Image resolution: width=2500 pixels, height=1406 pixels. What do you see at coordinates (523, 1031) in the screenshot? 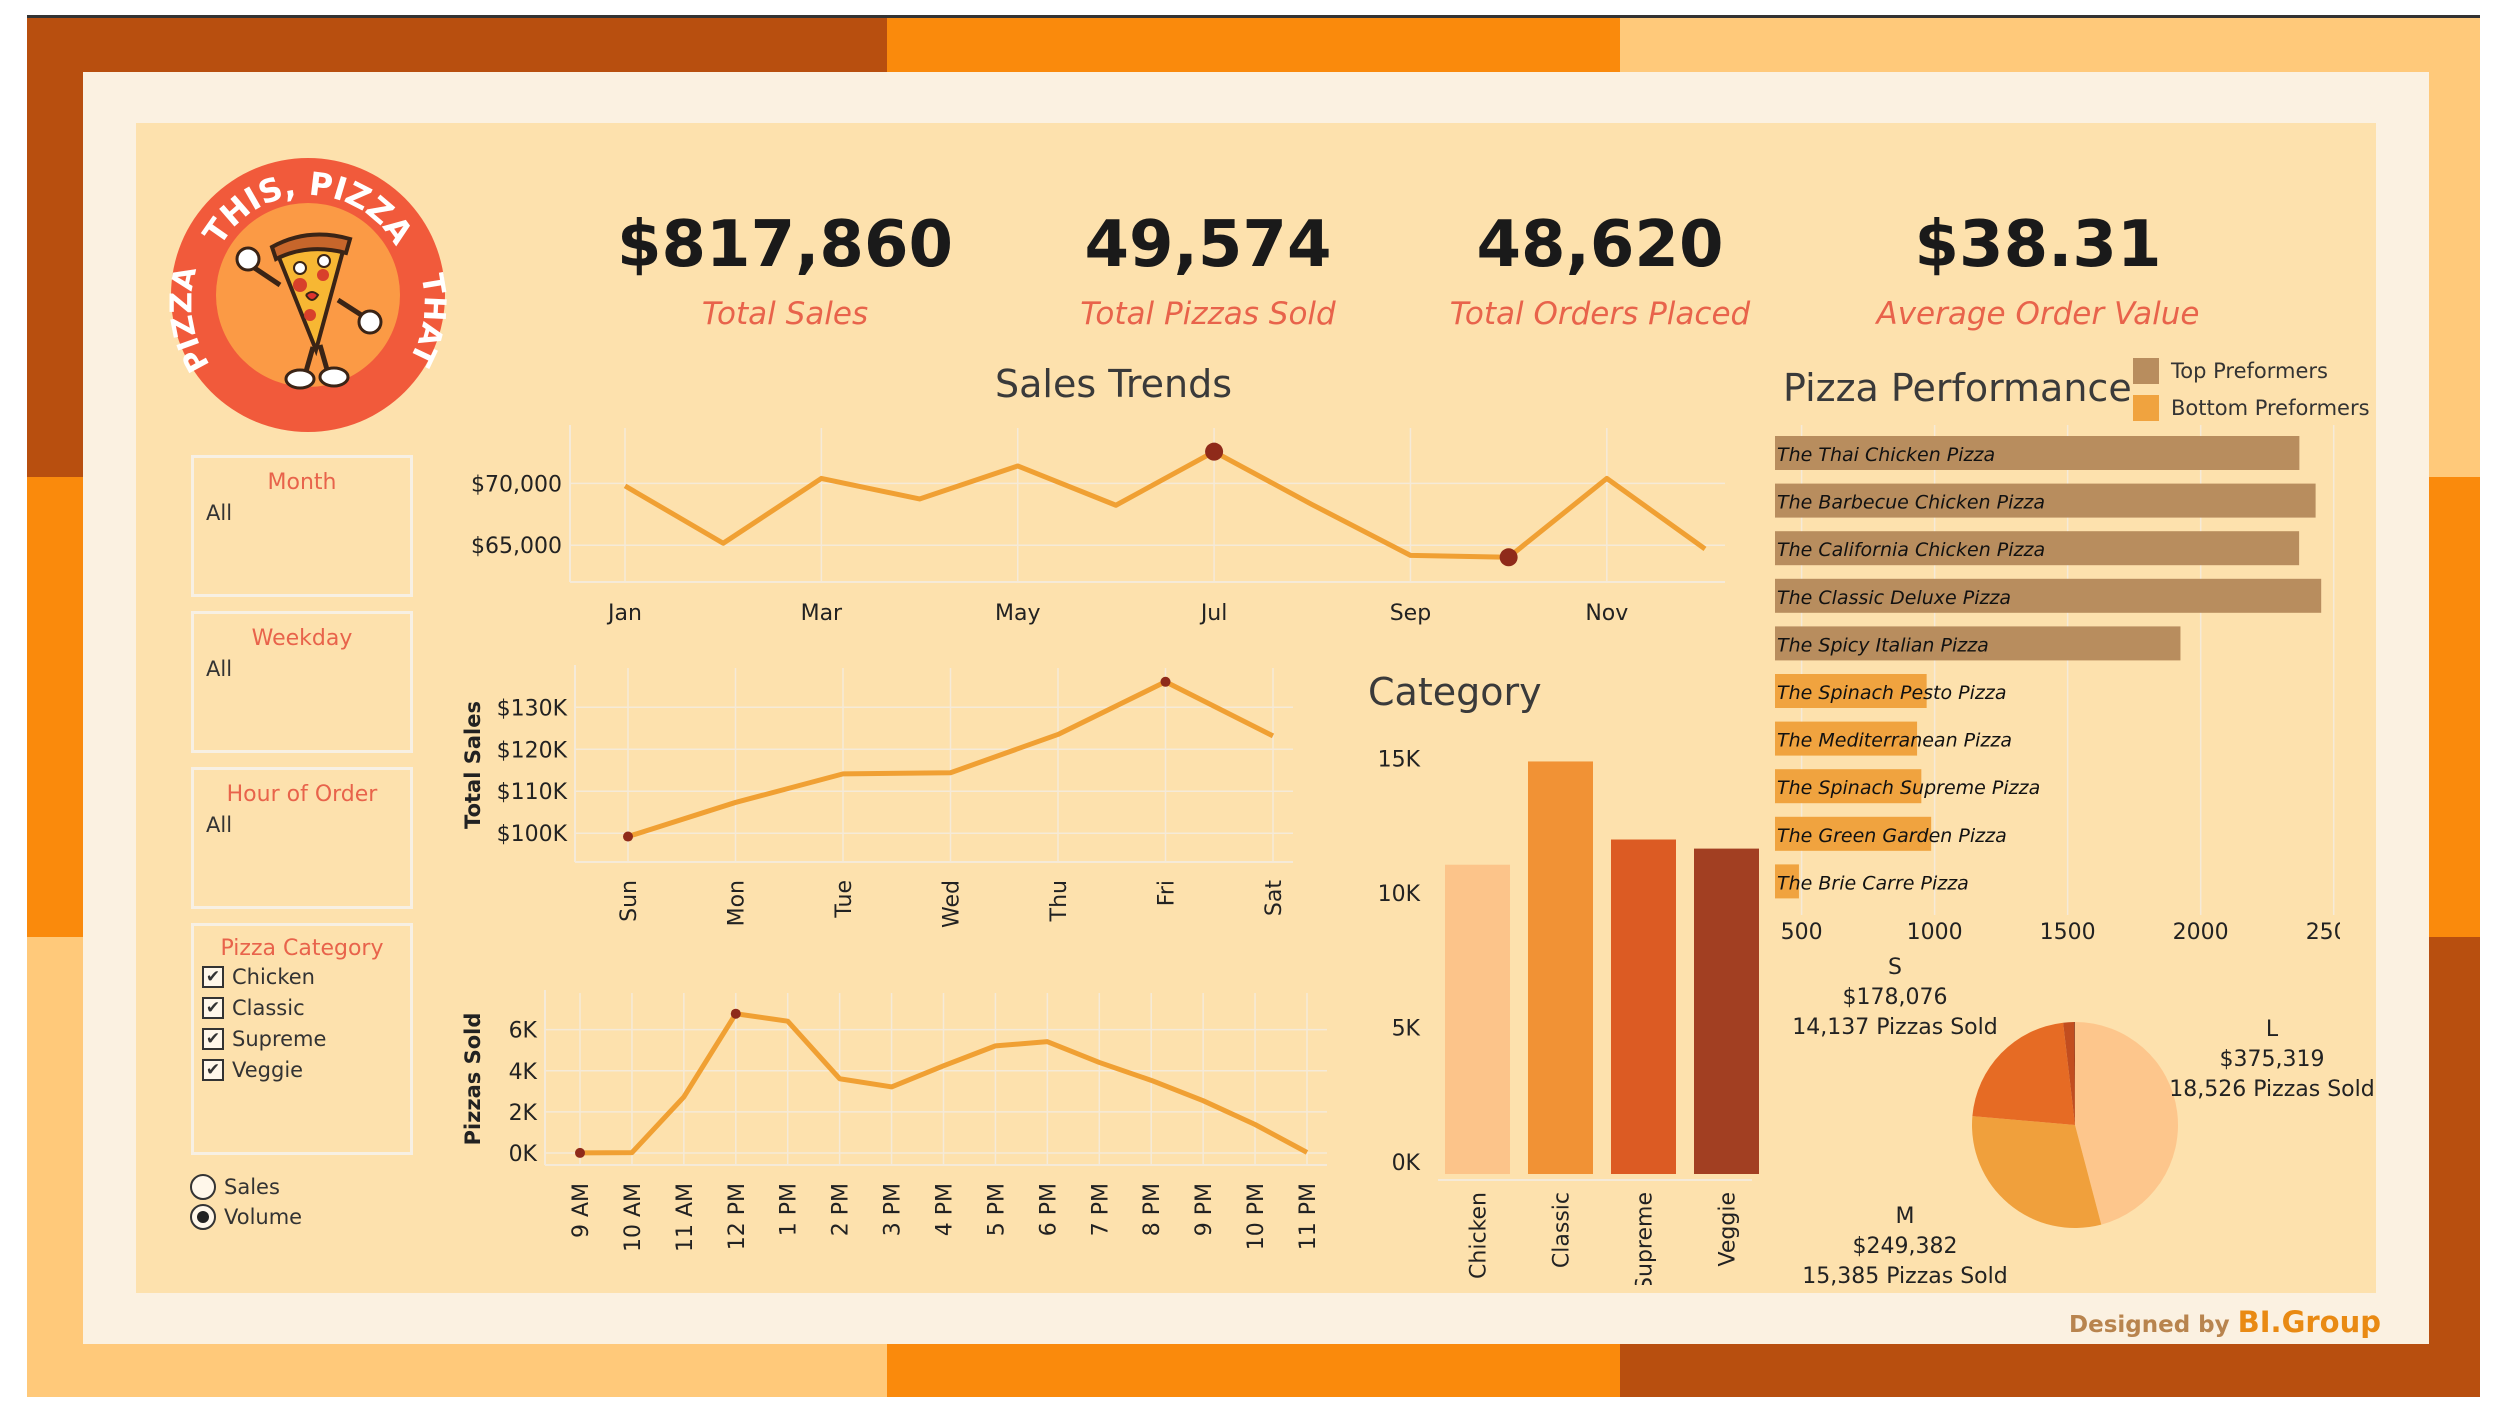
I see `y-tick-label: 6K` at bounding box center [523, 1031].